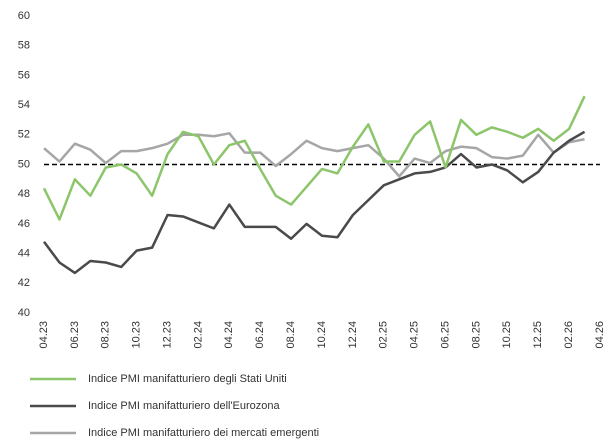  I want to click on x-tick-label: 10.24, so click(322, 335).